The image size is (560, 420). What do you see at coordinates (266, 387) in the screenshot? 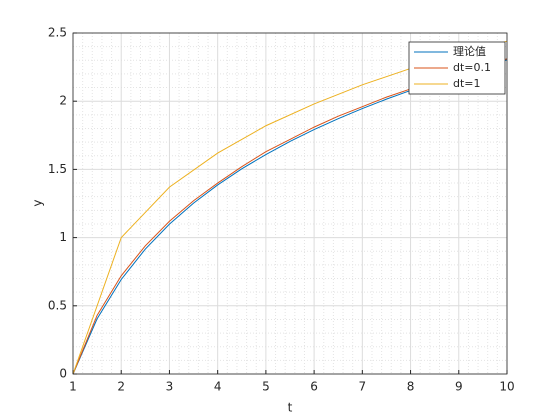
I see `x-tick-label: 5` at bounding box center [266, 387].